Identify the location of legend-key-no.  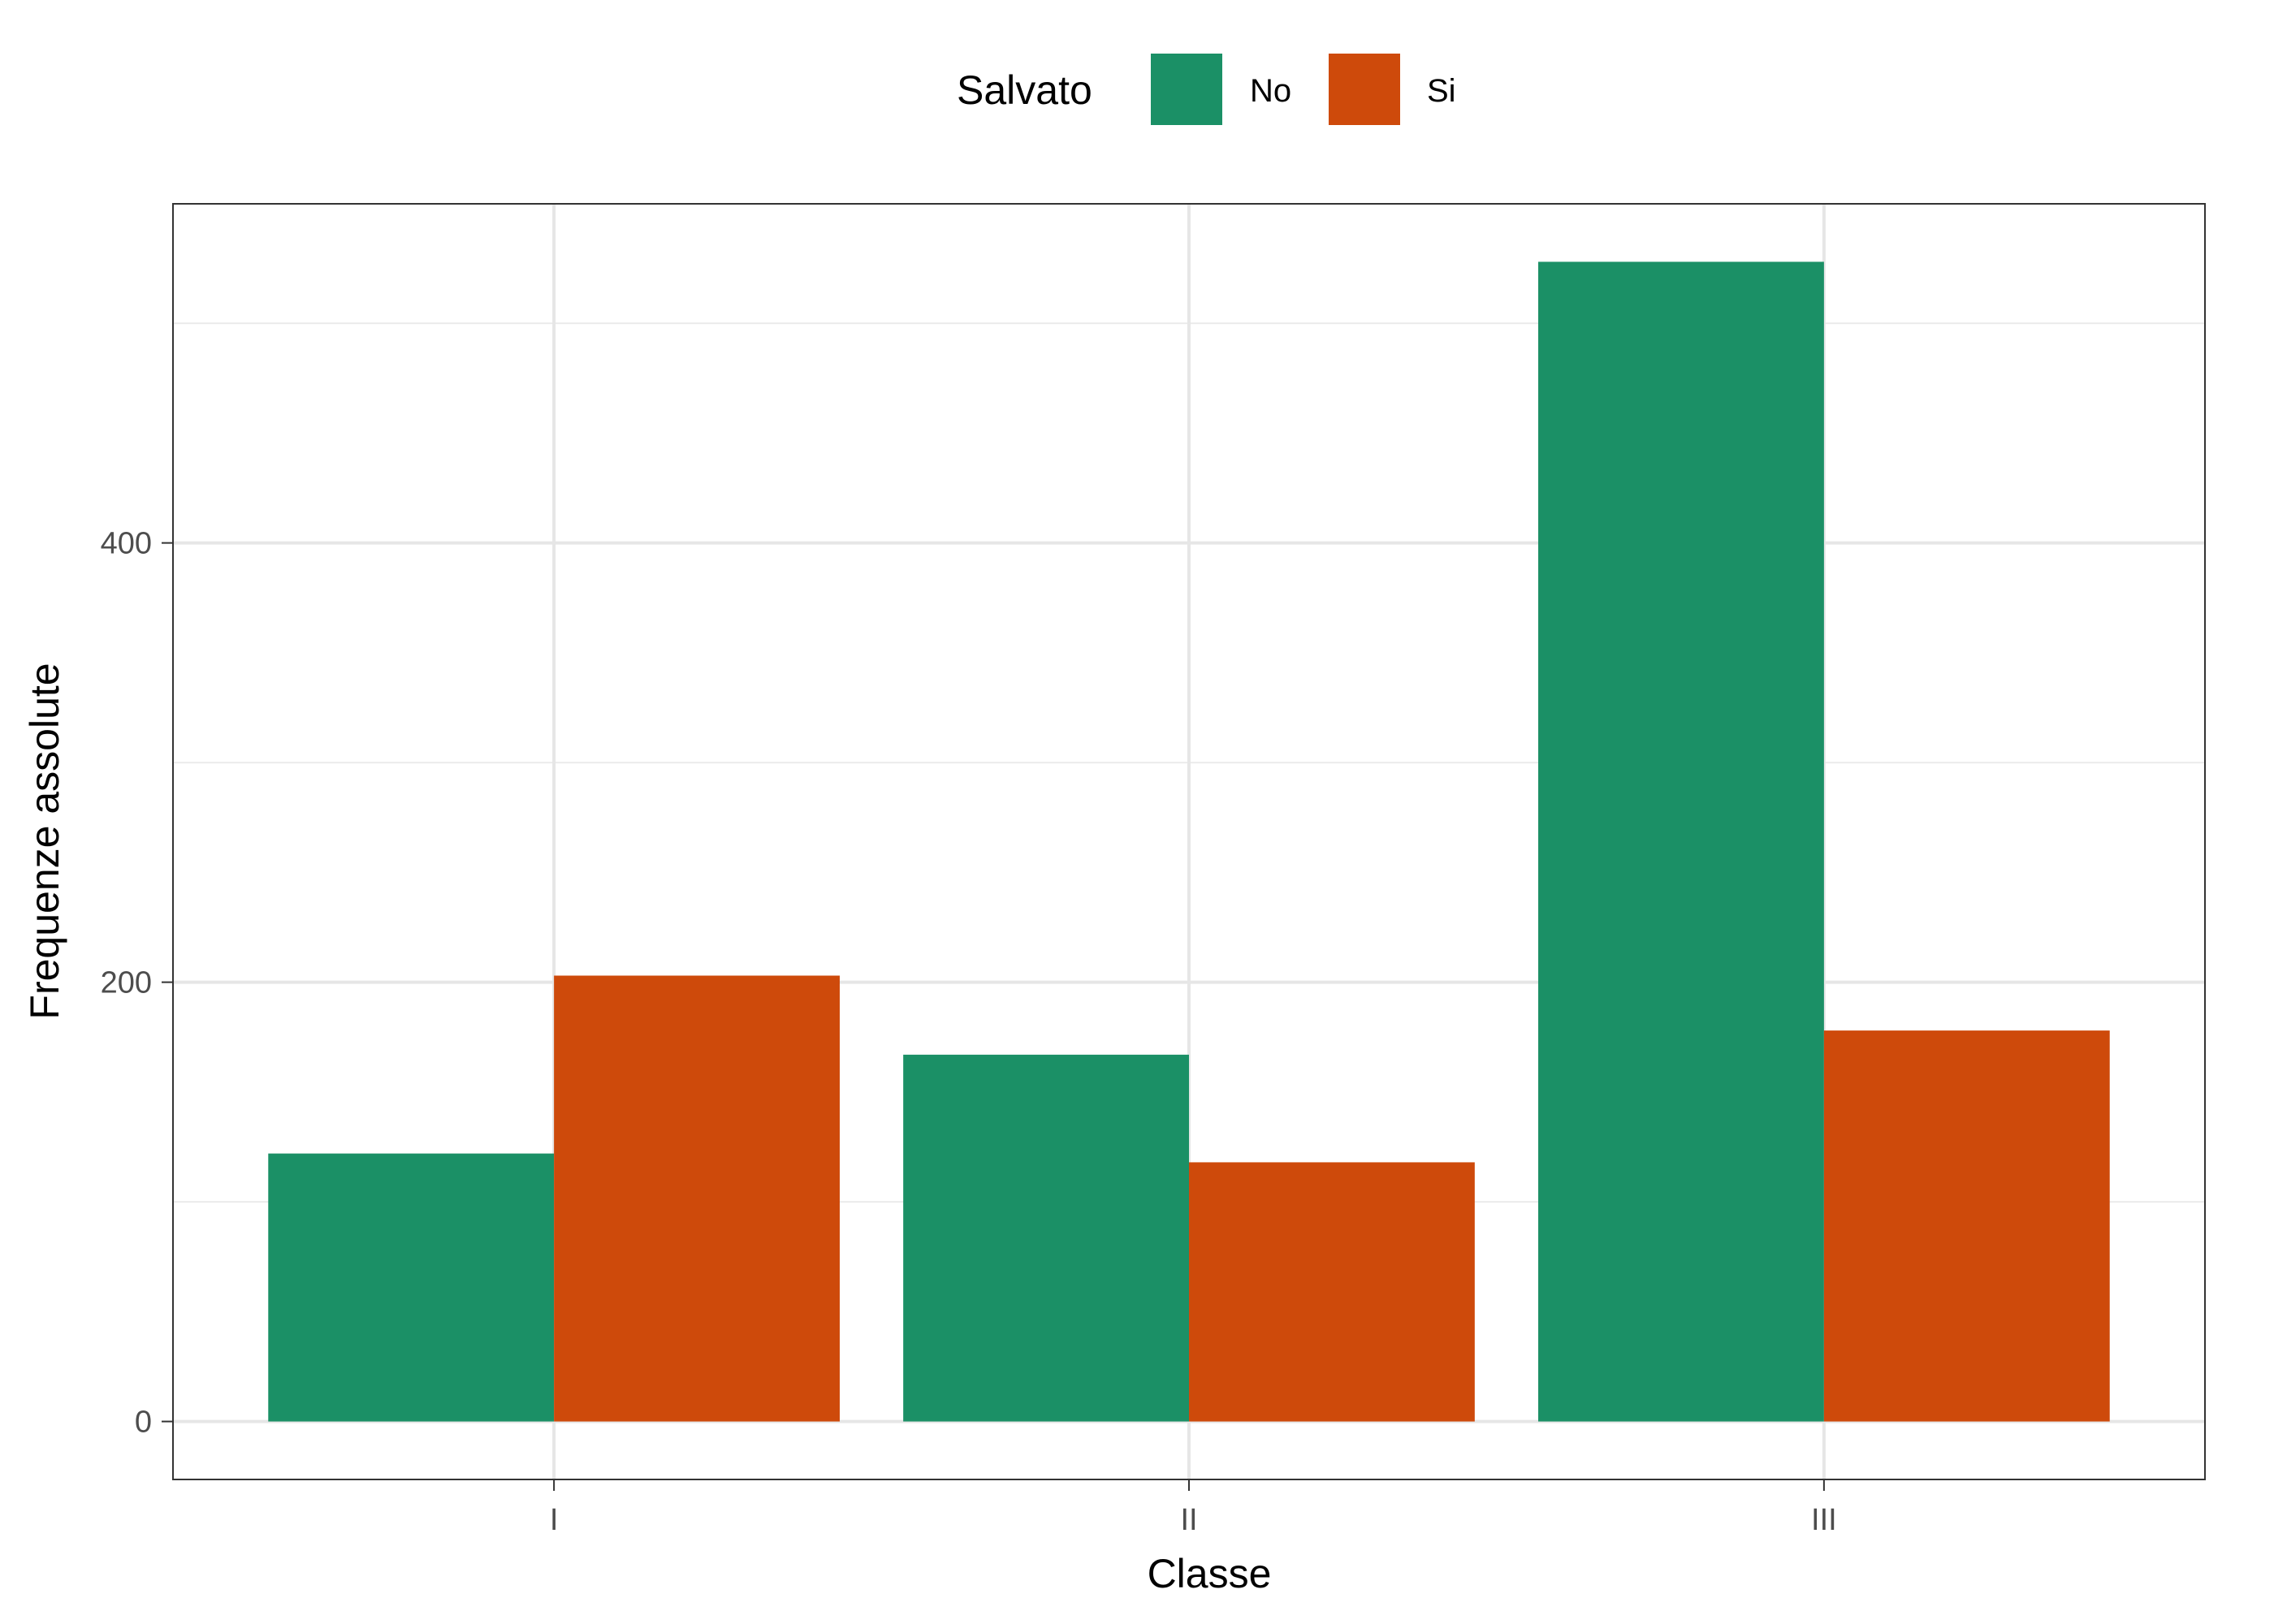
(1186, 89).